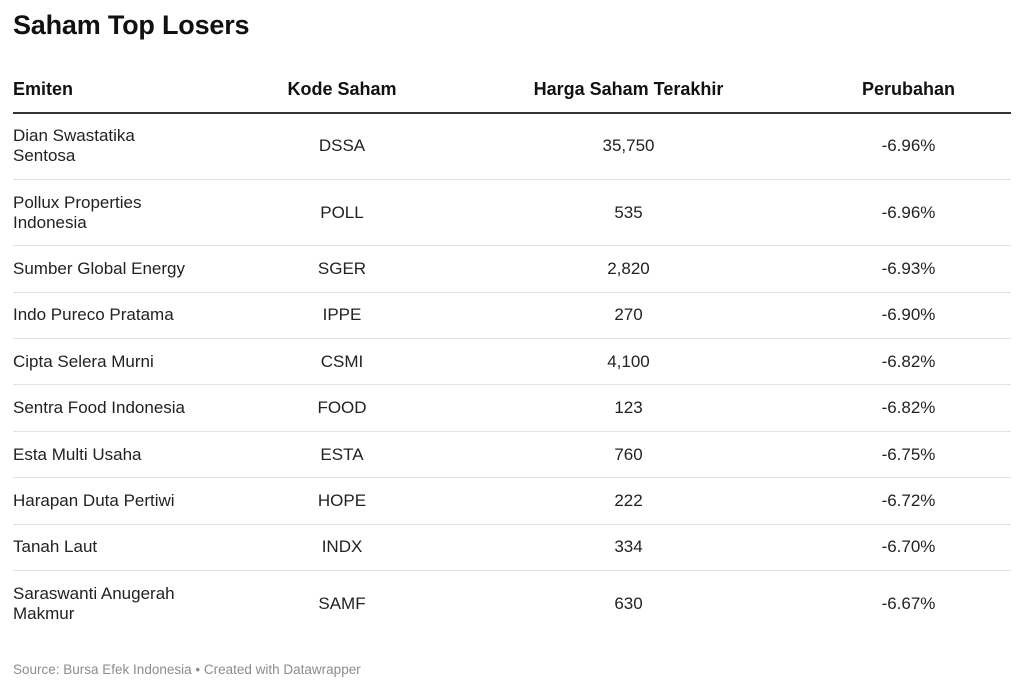 Image resolution: width=1024 pixels, height=692 pixels. Describe the element at coordinates (74, 146) in the screenshot. I see `emiten-name: Dian Swastatika Sentosa` at that location.